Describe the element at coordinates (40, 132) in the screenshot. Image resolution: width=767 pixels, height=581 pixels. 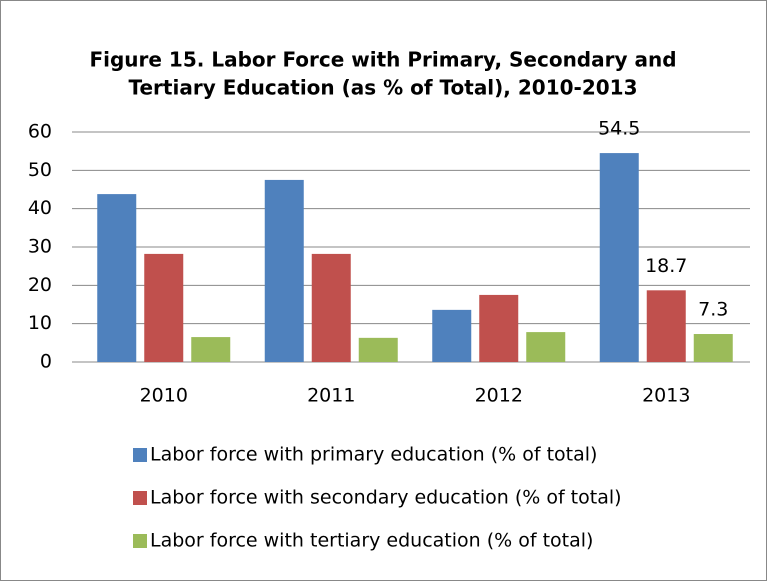
I see `y-tick-label: 60` at that location.